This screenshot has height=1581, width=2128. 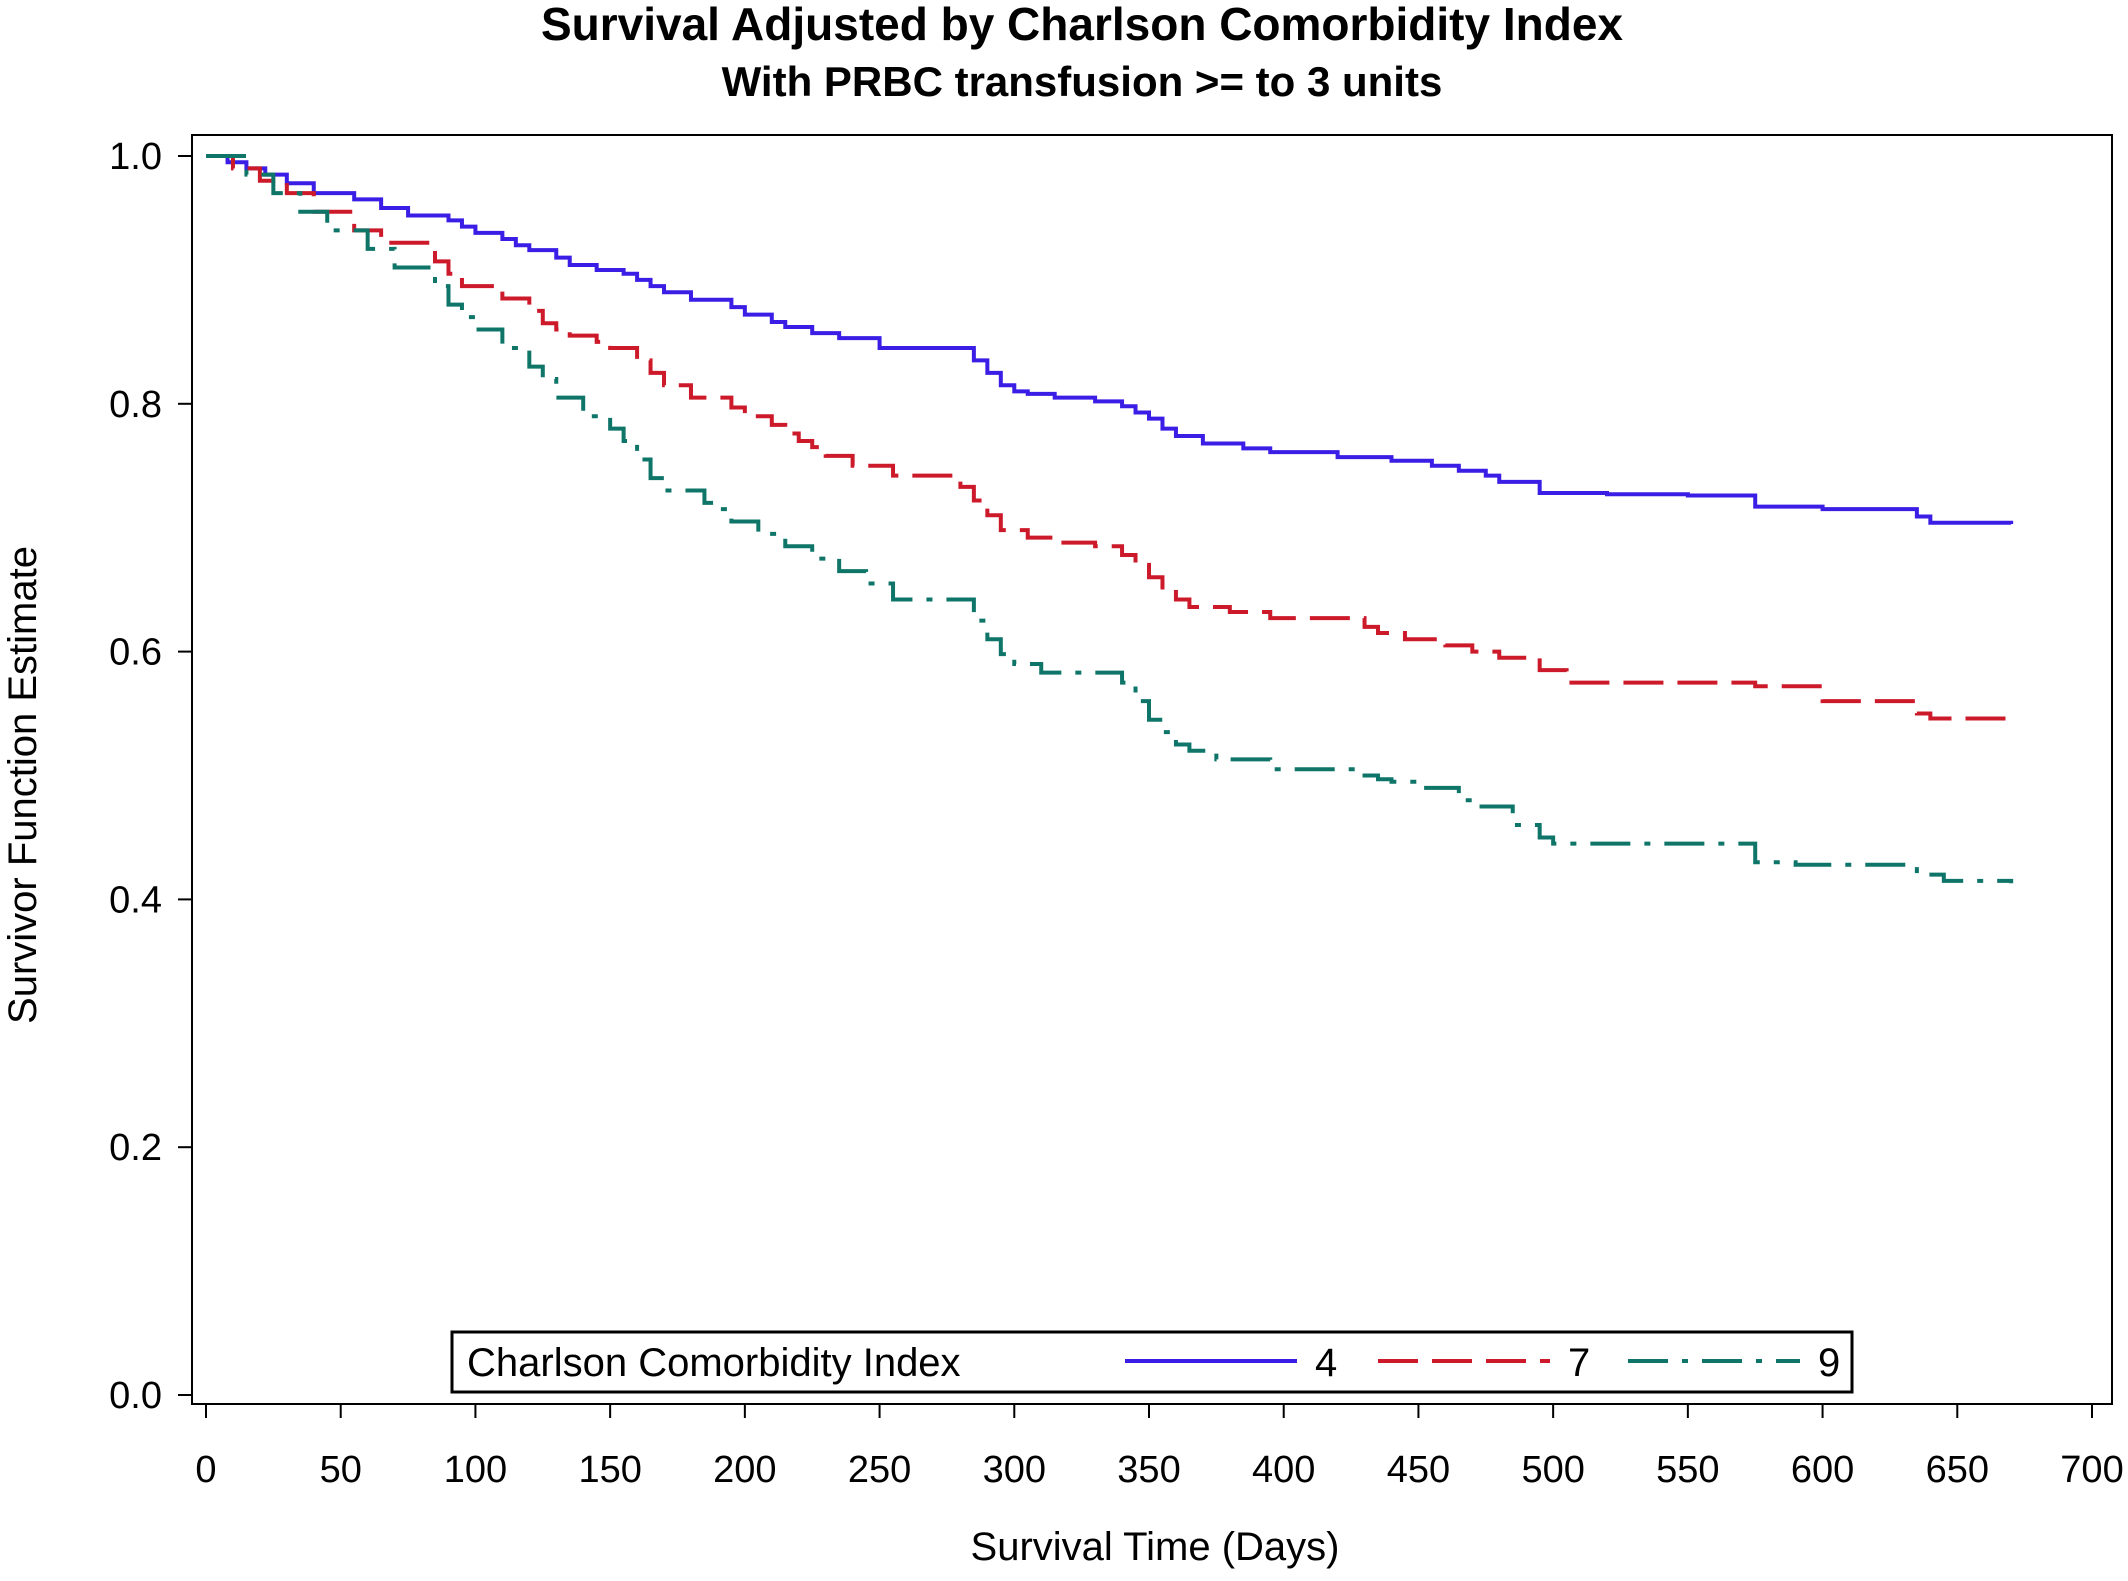 I want to click on x-tick-label: 600, so click(x=1822, y=1470).